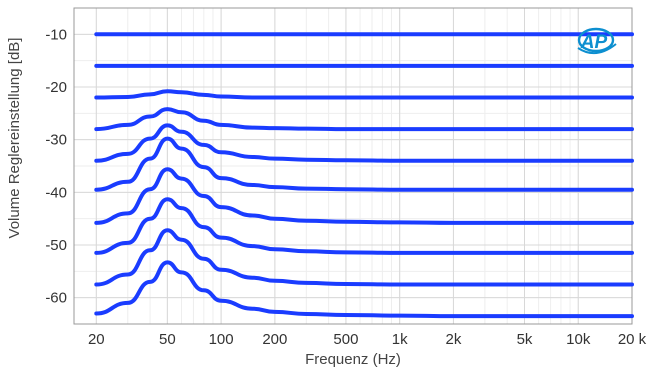  I want to click on y-tick-label: -50, so click(56, 245).